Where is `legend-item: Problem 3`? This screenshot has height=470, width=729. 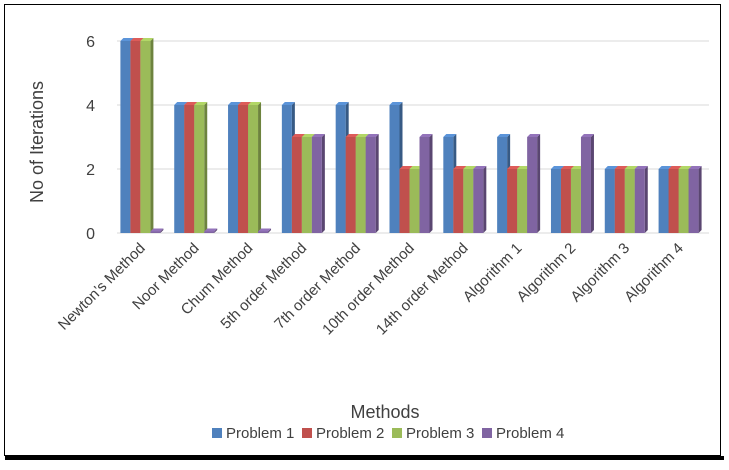
legend-item: Problem 3 is located at coordinates (433, 433).